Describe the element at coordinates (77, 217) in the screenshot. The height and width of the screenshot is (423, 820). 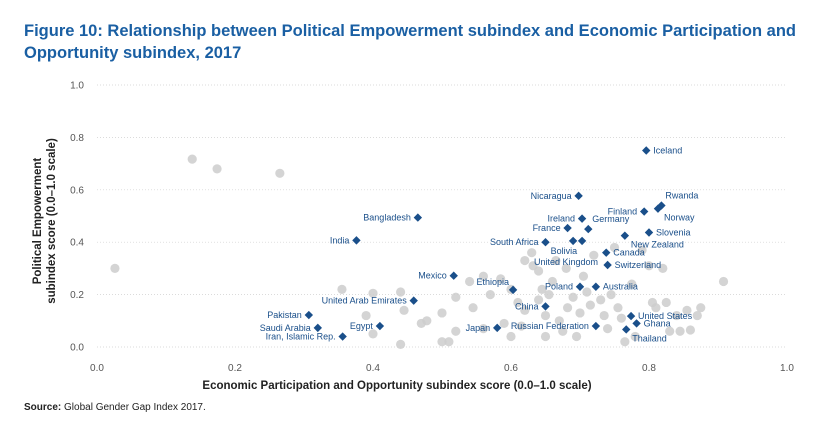
I see `y-axis-ticks: 0.0 0.2 0.4 0.6 0.8 1.0` at that location.